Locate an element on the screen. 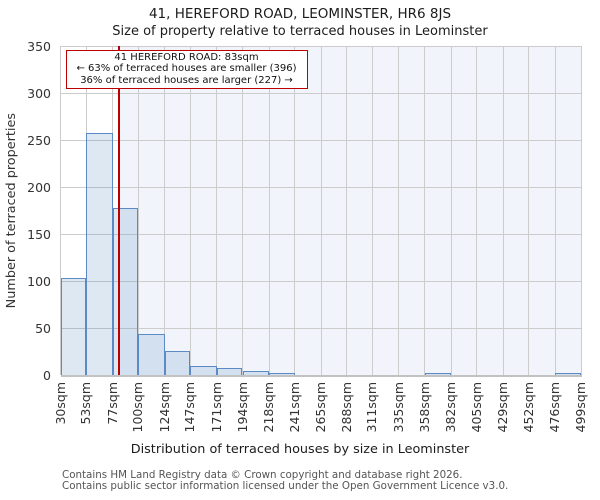 The width and height of the screenshot is (600, 500). x-tick-label: 241sqm is located at coordinates (294, 407).